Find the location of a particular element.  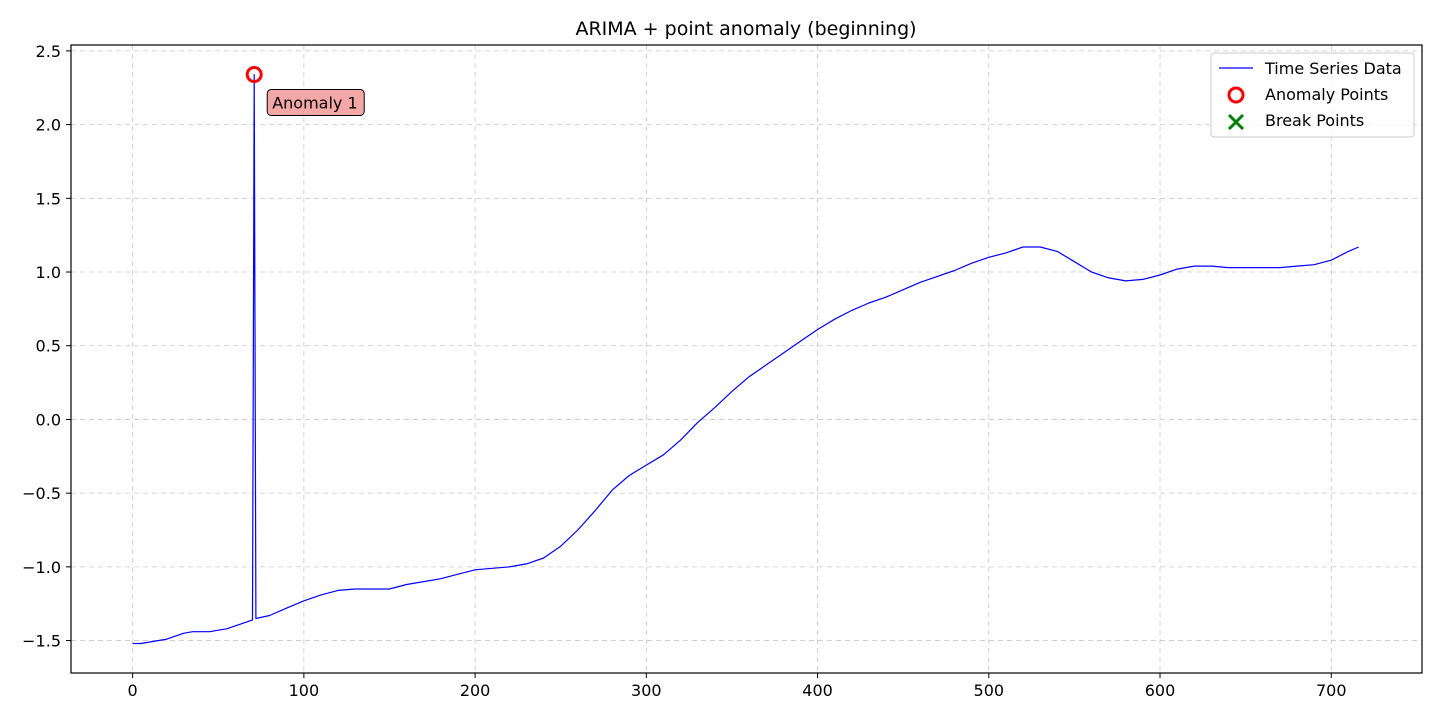

y-tick-label: −0.5 is located at coordinates (41, 493).